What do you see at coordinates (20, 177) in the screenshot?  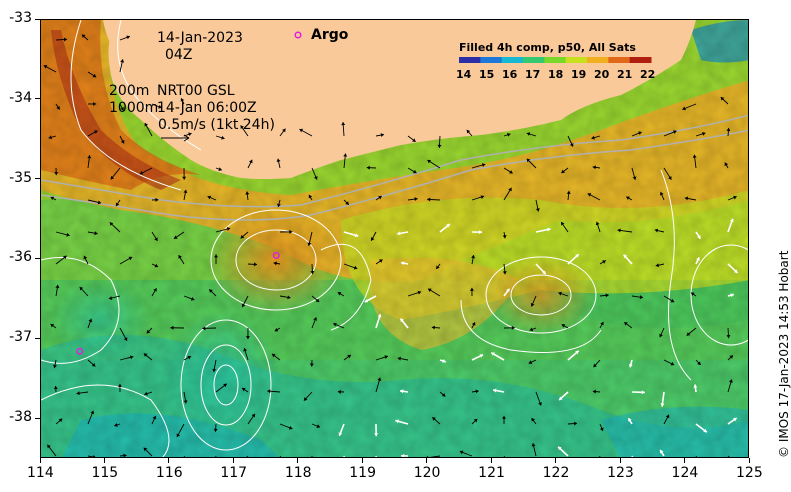 I see `y-tick-label: -35` at bounding box center [20, 177].